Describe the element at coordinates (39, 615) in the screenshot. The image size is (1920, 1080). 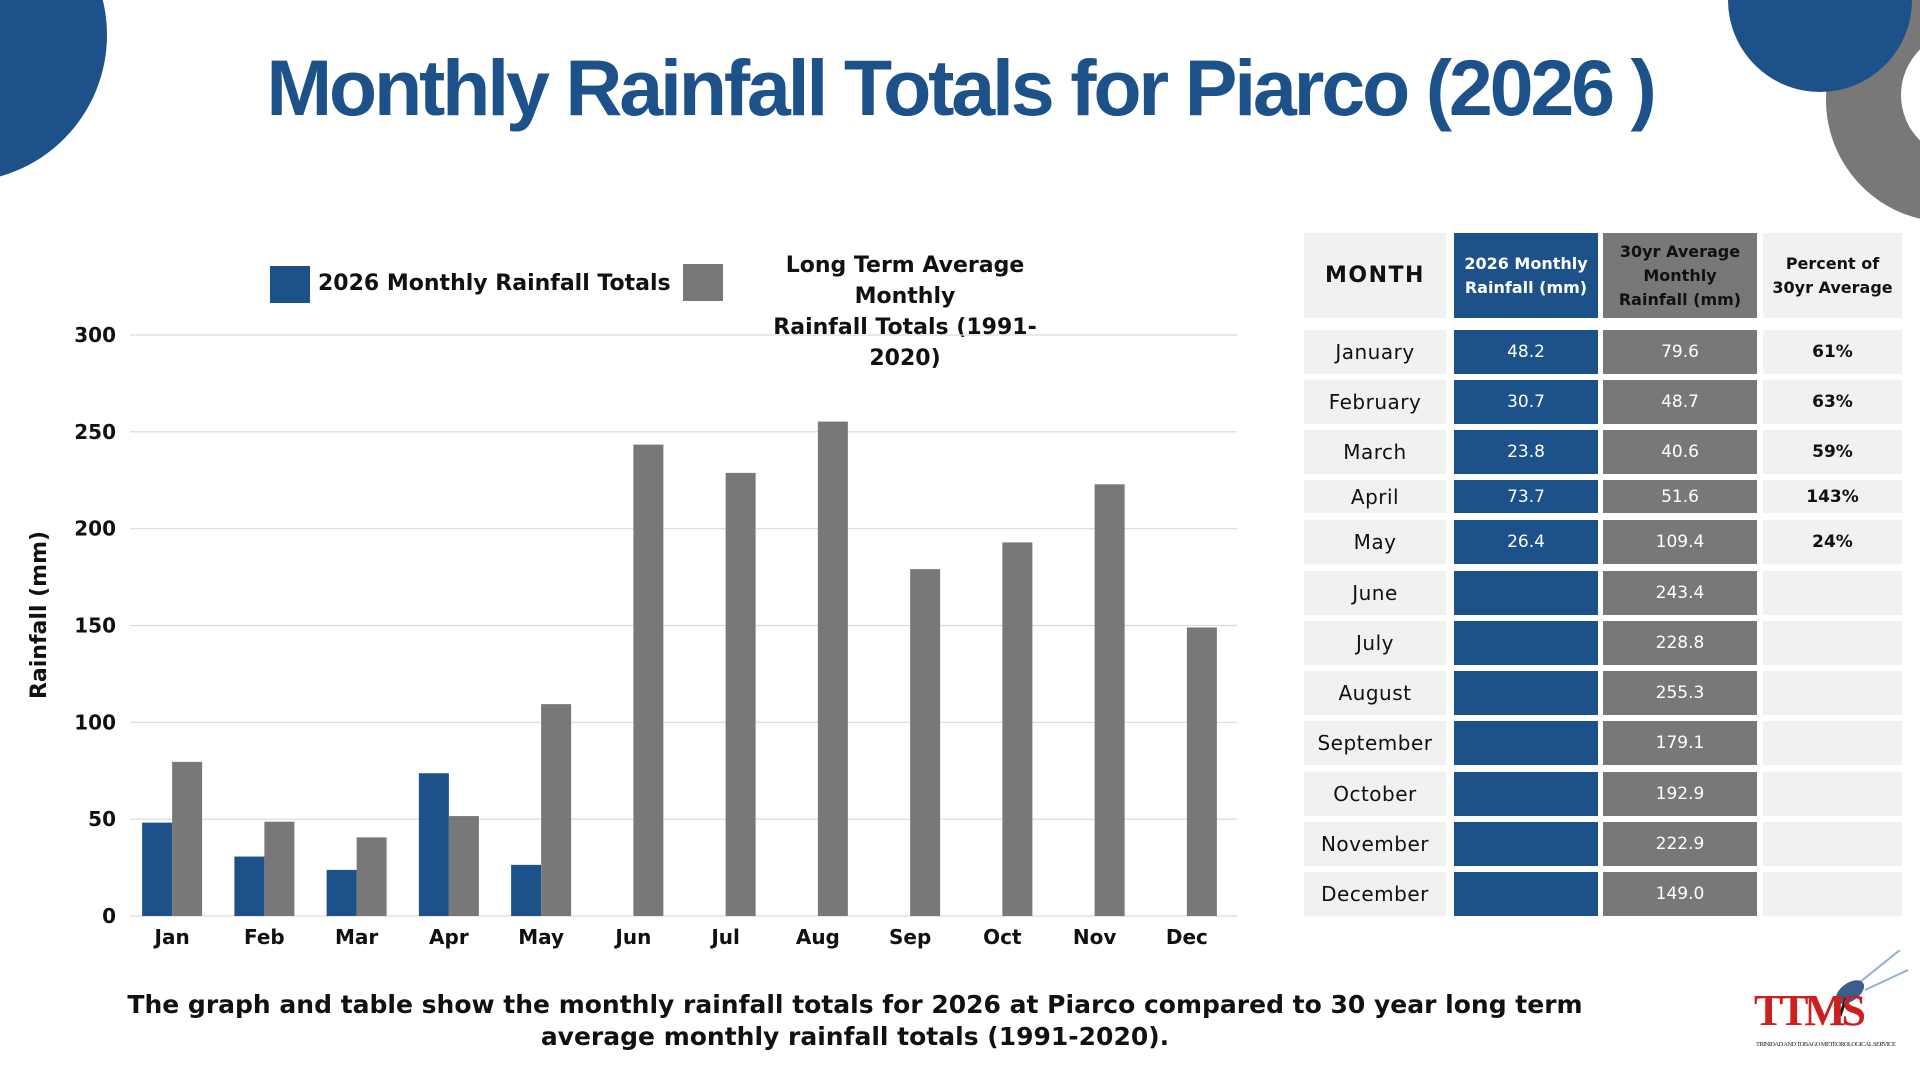
I see `y-axis-label: Rainfall (mm)` at that location.